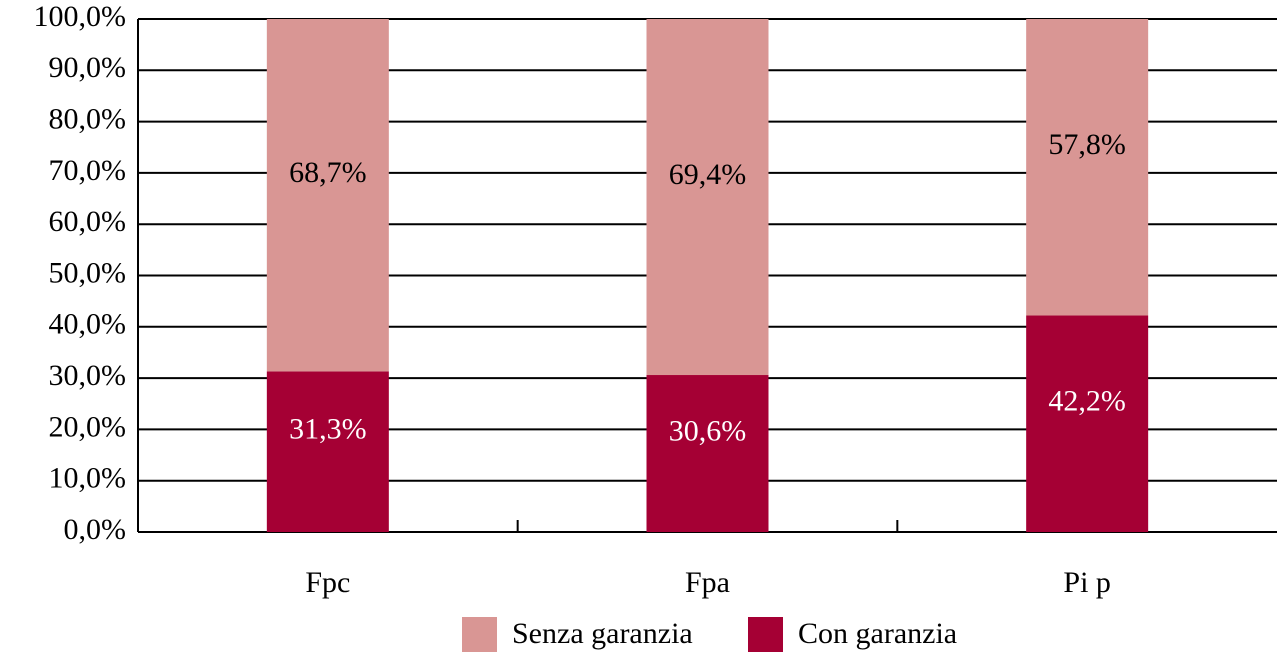 Image resolution: width=1277 pixels, height=652 pixels. What do you see at coordinates (707, 582) in the screenshot?
I see `x-tick-label: Fpa` at bounding box center [707, 582].